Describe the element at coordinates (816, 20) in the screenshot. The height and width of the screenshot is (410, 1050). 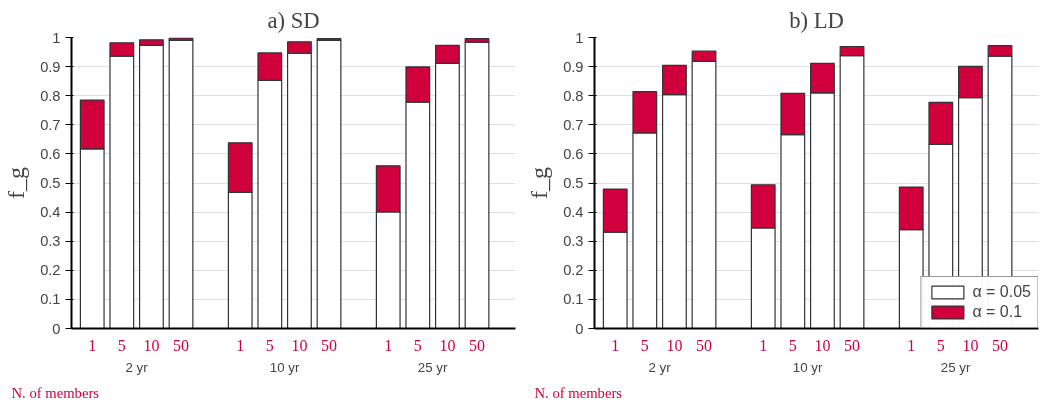
I see `chart-title: b) LD` at that location.